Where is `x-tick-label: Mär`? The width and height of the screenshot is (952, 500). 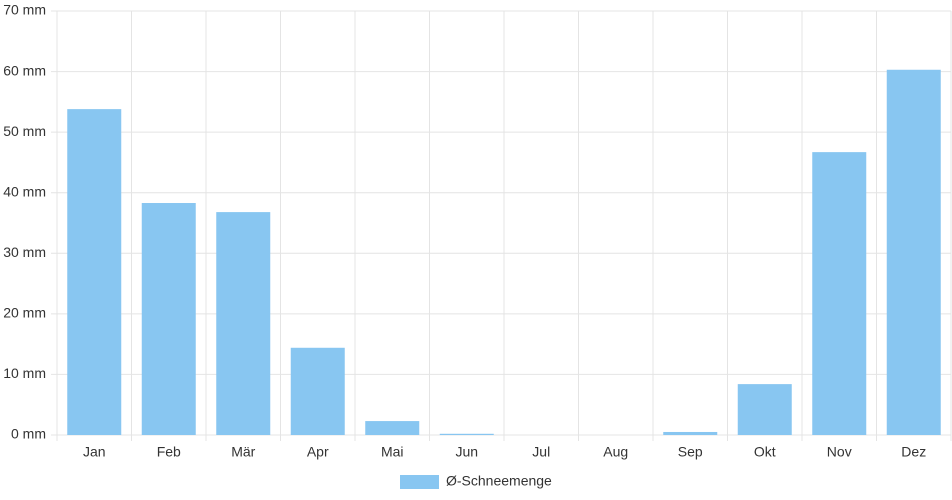 x-tick-label: Mär is located at coordinates (243, 452).